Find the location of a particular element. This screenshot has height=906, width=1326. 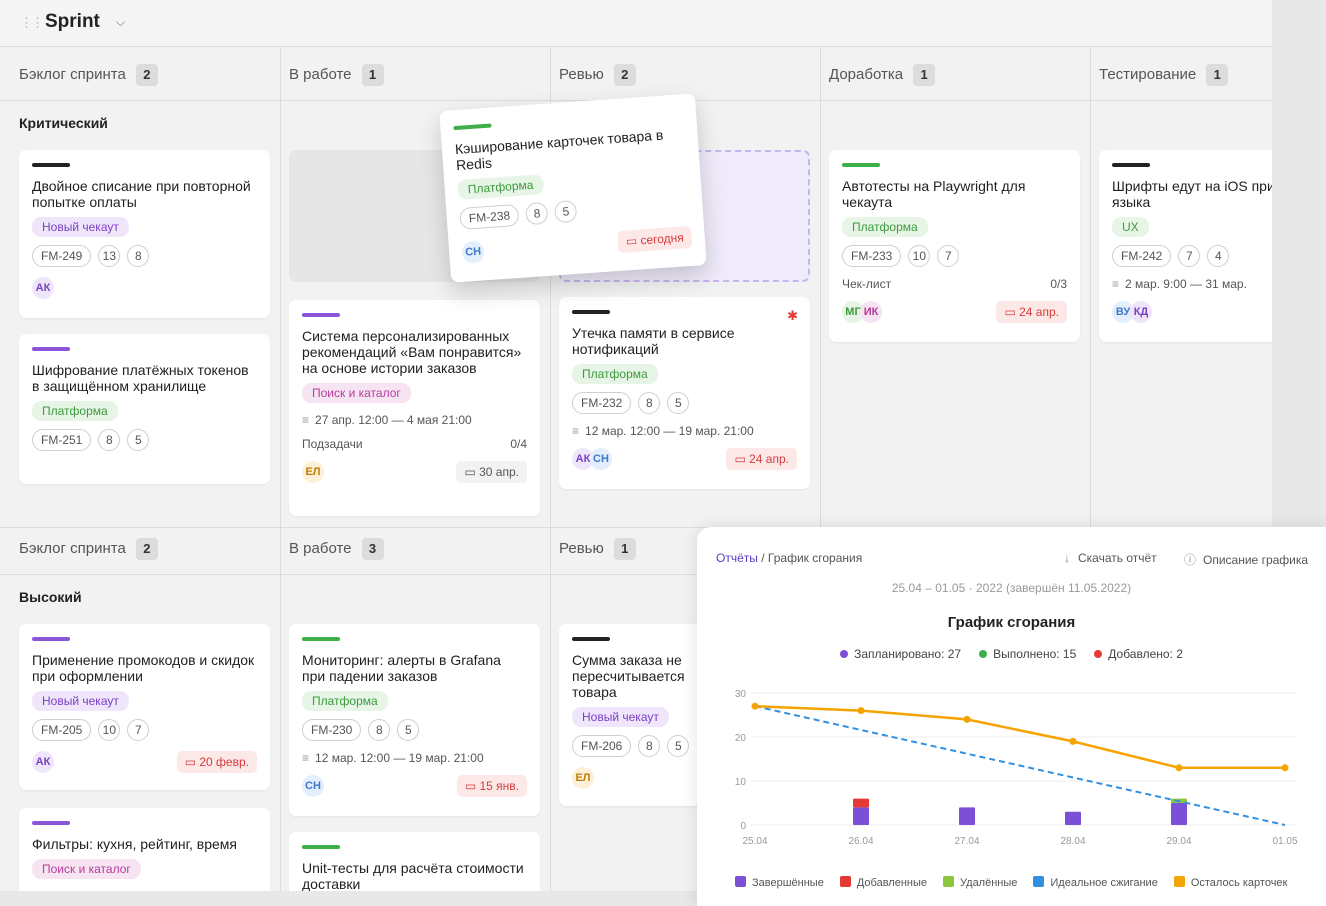

due-date: ▭ сегодня is located at coordinates (655, 239).